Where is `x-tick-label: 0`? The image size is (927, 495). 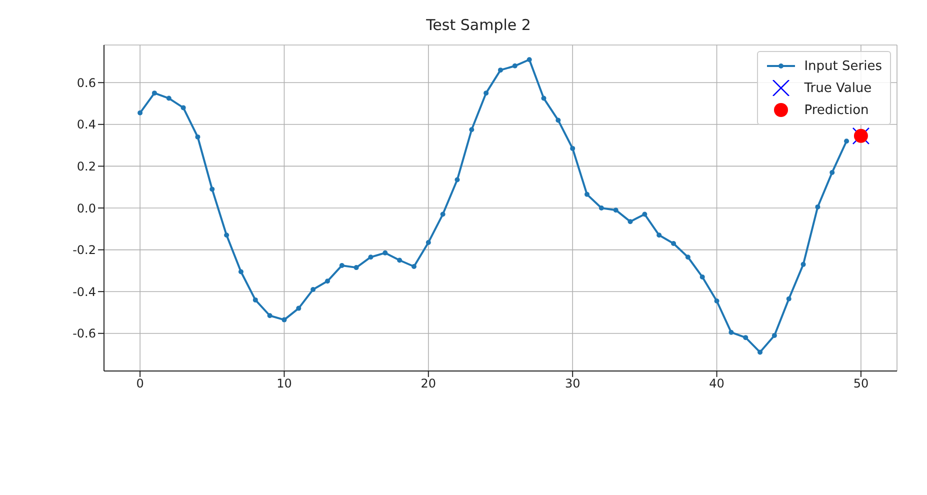
x-tick-label: 0 is located at coordinates (140, 383).